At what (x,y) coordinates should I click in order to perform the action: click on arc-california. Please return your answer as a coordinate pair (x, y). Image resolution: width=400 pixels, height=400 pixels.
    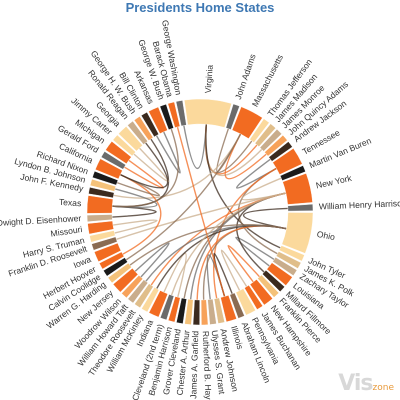
    Looking at the image, I should click on (109, 169).